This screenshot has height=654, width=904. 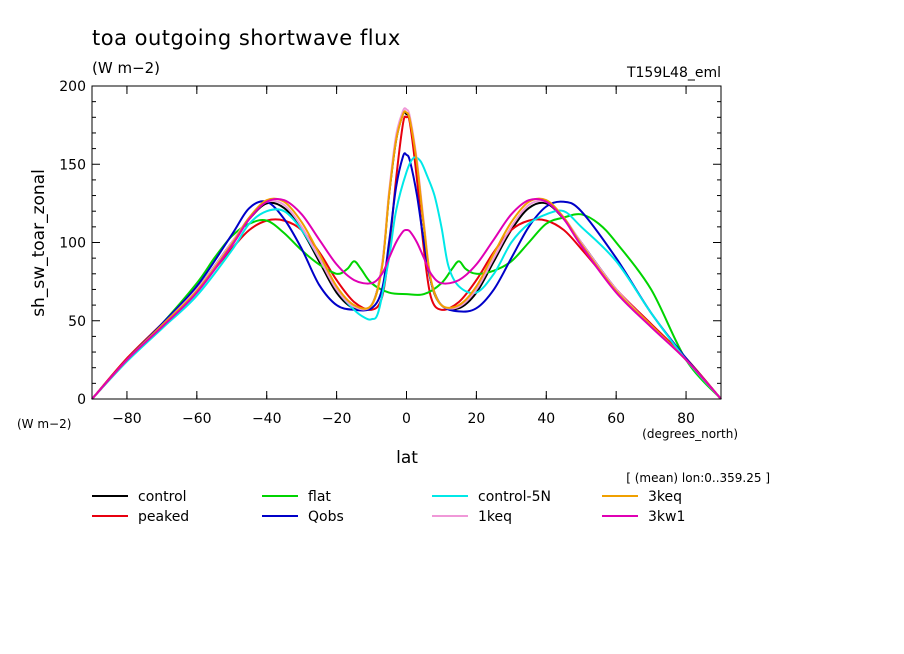 What do you see at coordinates (690, 434) in the screenshot?
I see `x-axis-units: (degrees_north)` at bounding box center [690, 434].